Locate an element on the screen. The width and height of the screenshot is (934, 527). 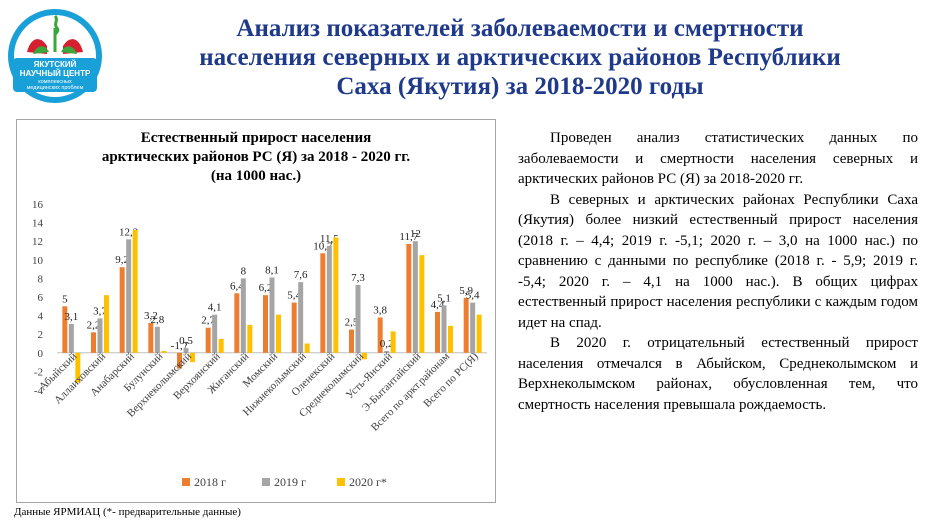
data-label: 4,4 is located at coordinates (438, 305).